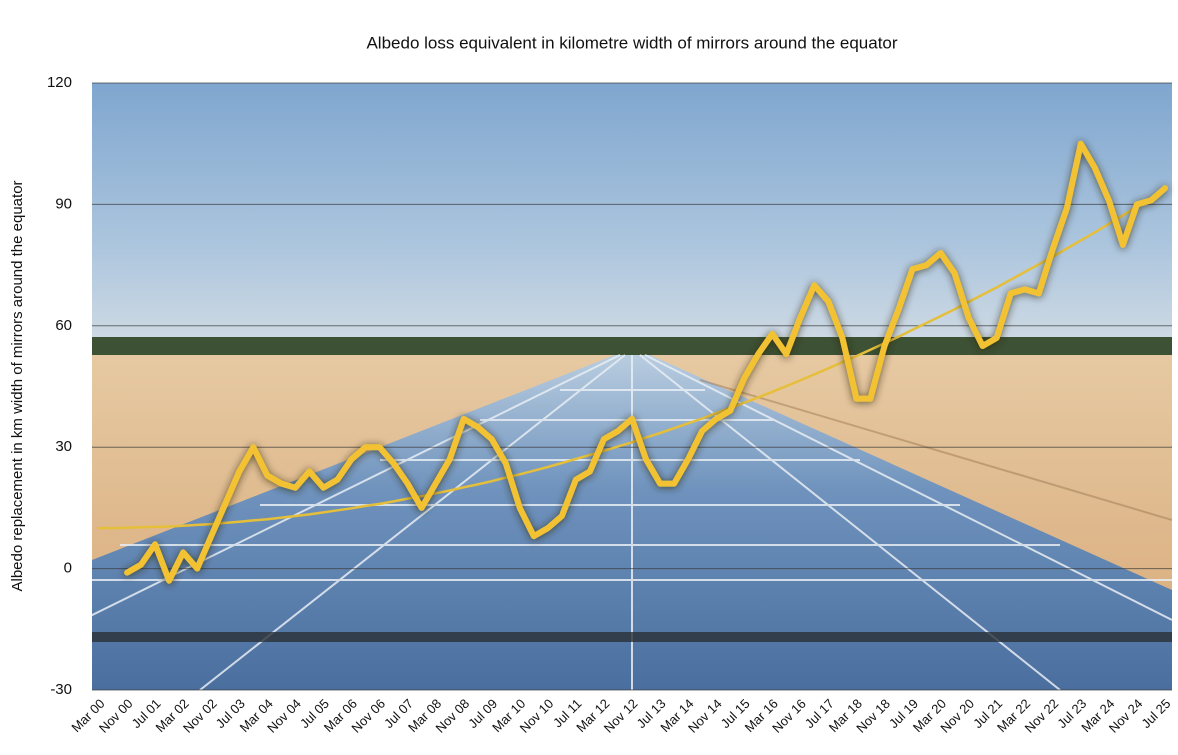  What do you see at coordinates (1155, 713) in the screenshot?
I see `x-tick-label: Jul 25` at bounding box center [1155, 713].